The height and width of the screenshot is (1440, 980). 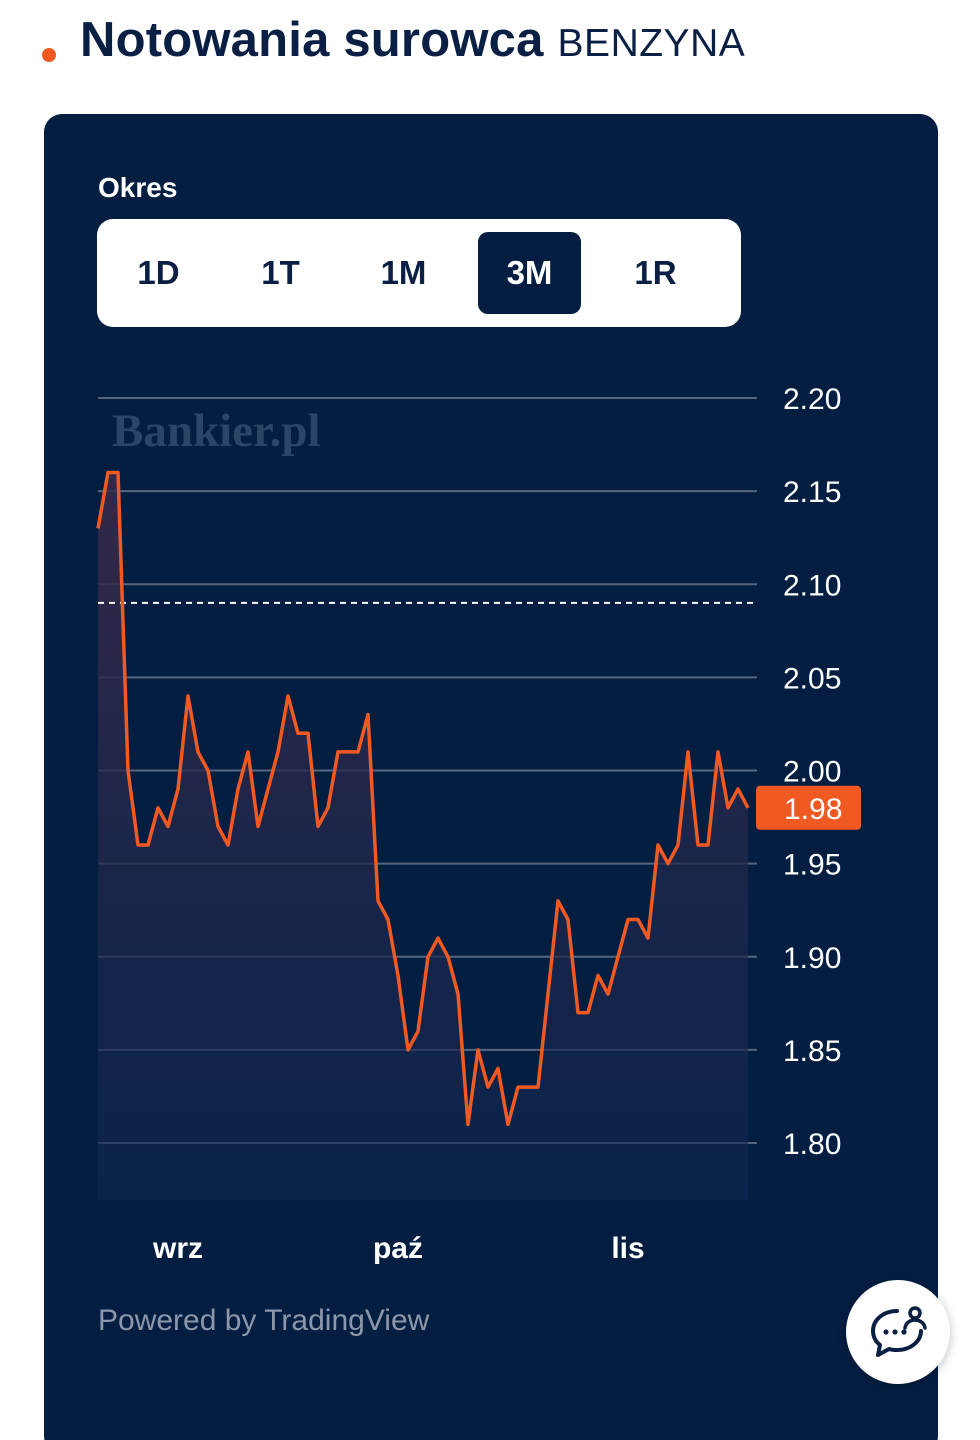 What do you see at coordinates (812, 1051) in the screenshot?
I see `y-tick-label: 1.85` at bounding box center [812, 1051].